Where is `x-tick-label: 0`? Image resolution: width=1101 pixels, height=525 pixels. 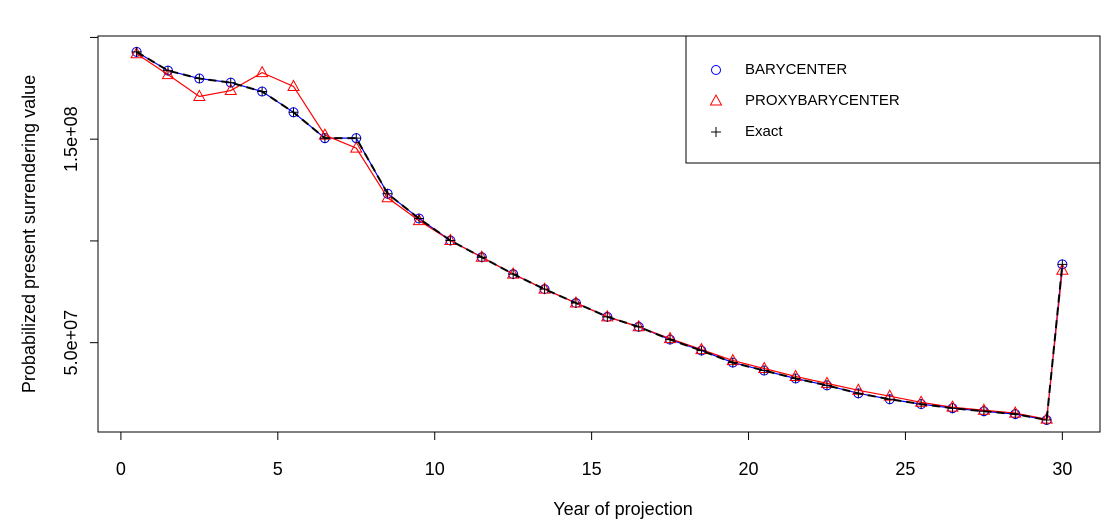
x-tick-label: 0 is located at coordinates (121, 469).